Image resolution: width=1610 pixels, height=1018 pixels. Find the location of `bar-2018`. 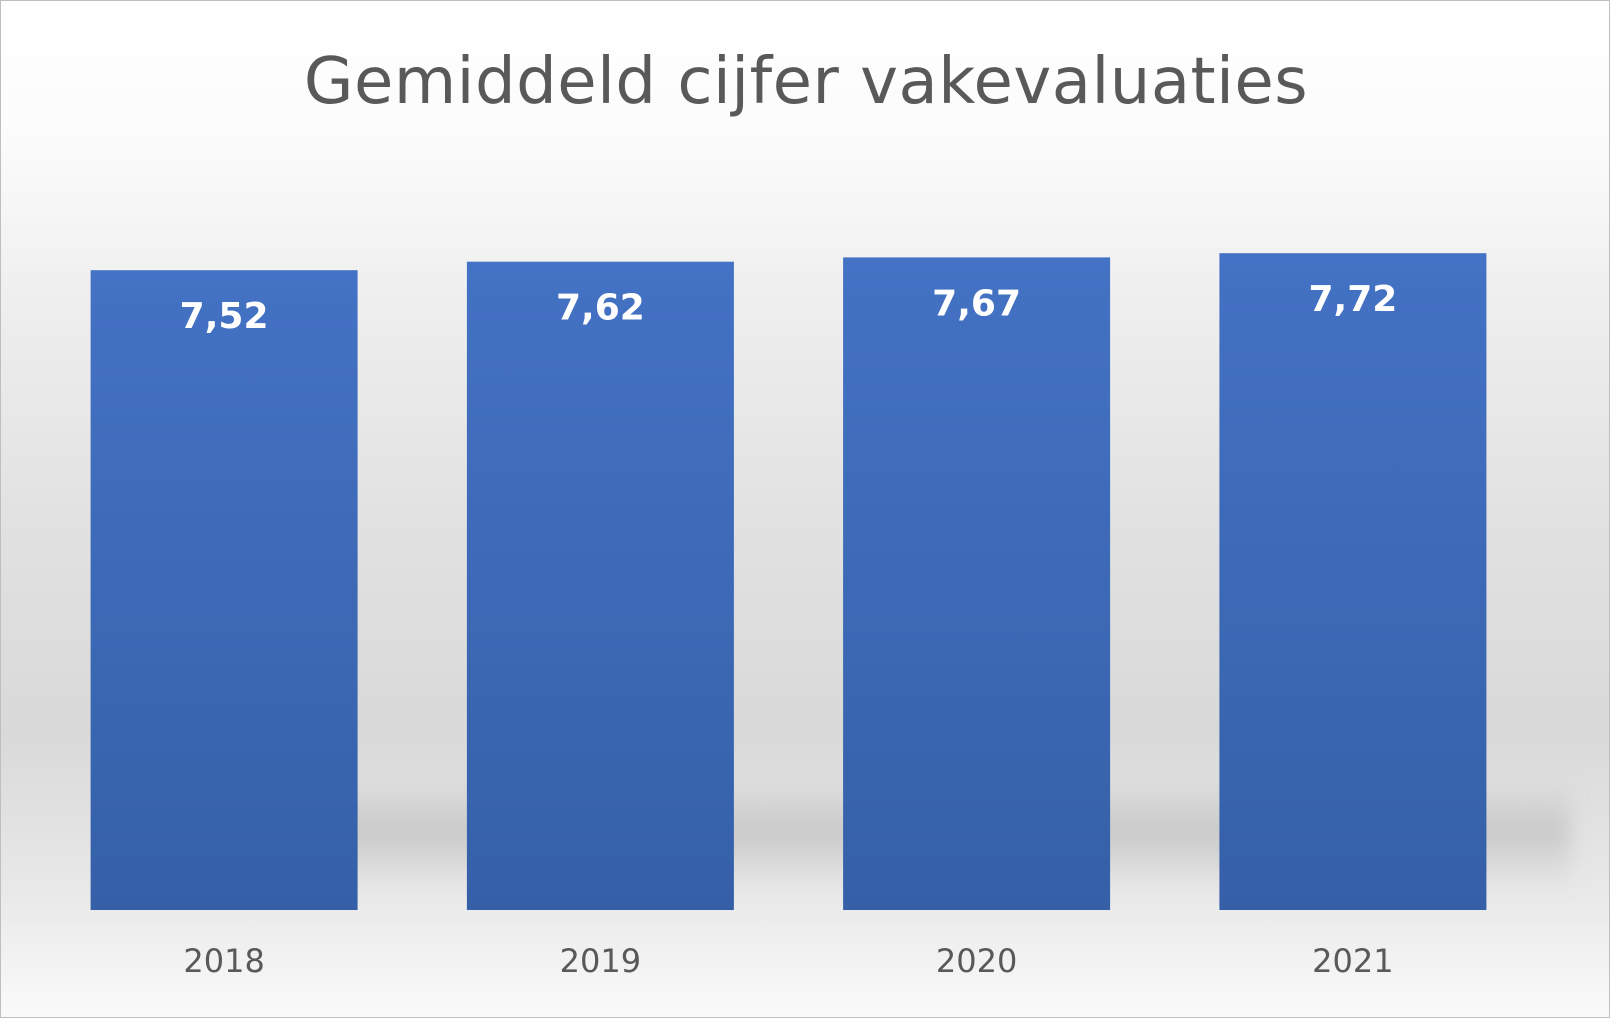

bar-2018 is located at coordinates (224, 590).